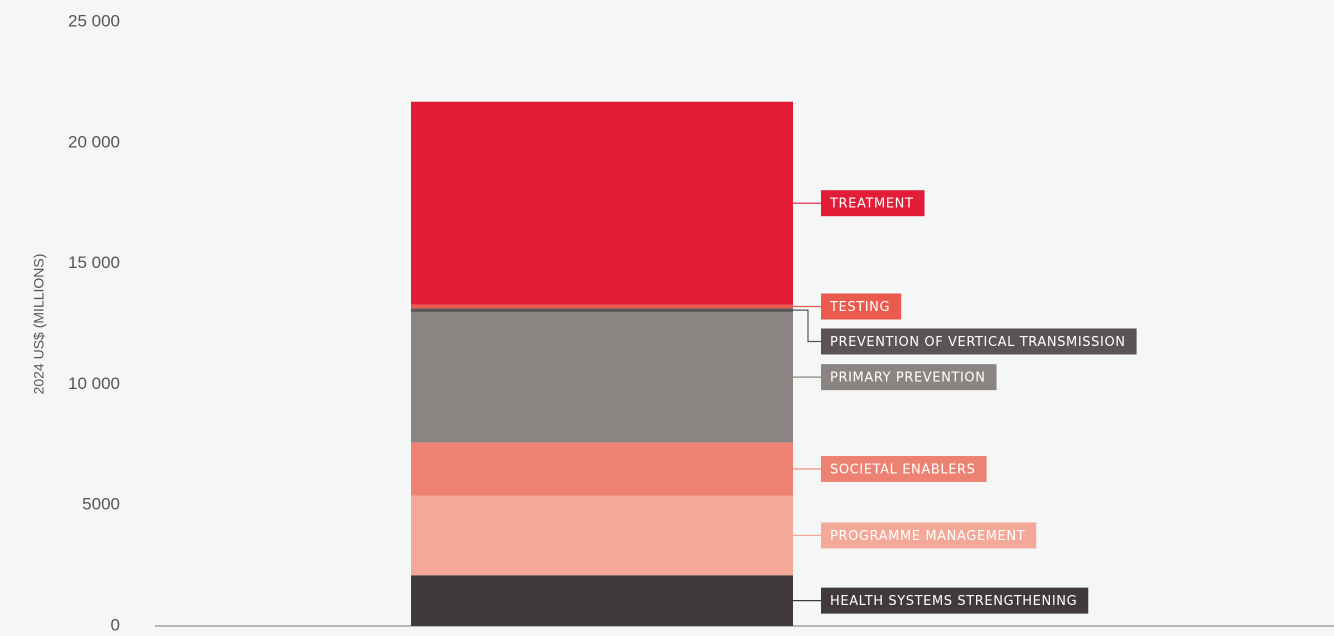  I want to click on y-tick-label: 15 000, so click(94, 262).